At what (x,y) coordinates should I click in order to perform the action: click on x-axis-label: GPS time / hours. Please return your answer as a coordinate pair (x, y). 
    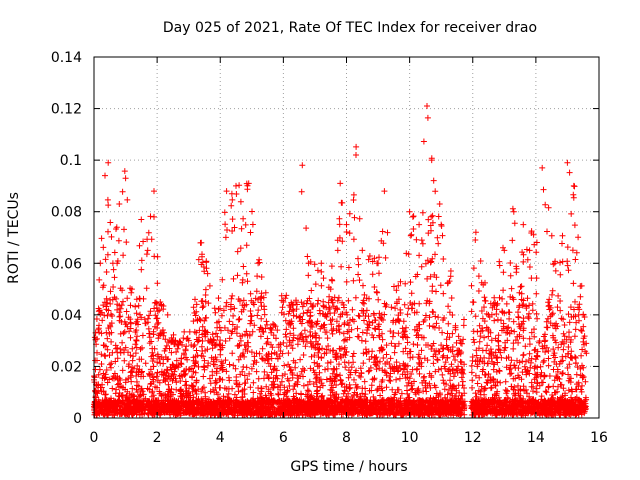
    Looking at the image, I should click on (348, 467).